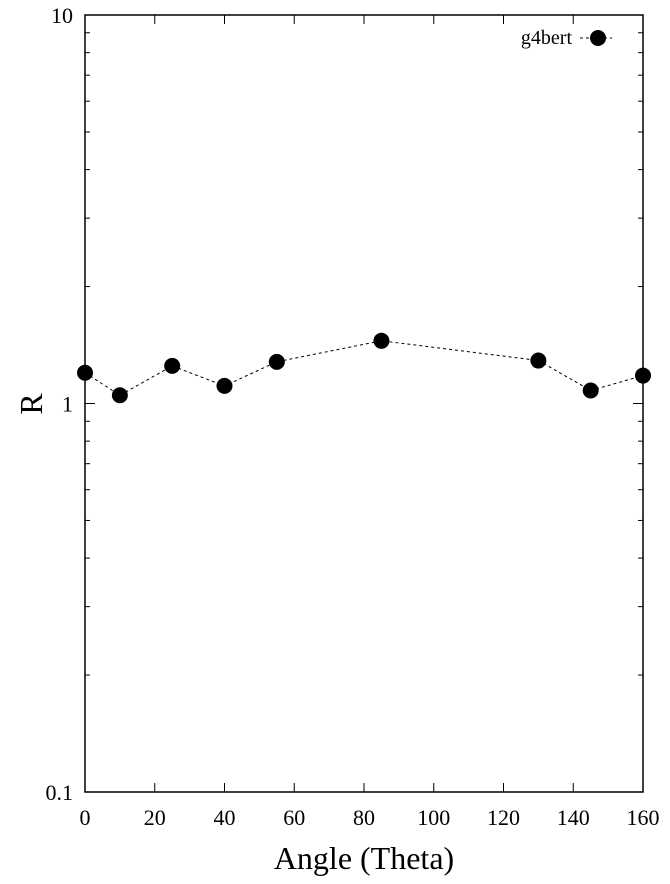  I want to click on x-tick-label: 120, so click(503, 817).